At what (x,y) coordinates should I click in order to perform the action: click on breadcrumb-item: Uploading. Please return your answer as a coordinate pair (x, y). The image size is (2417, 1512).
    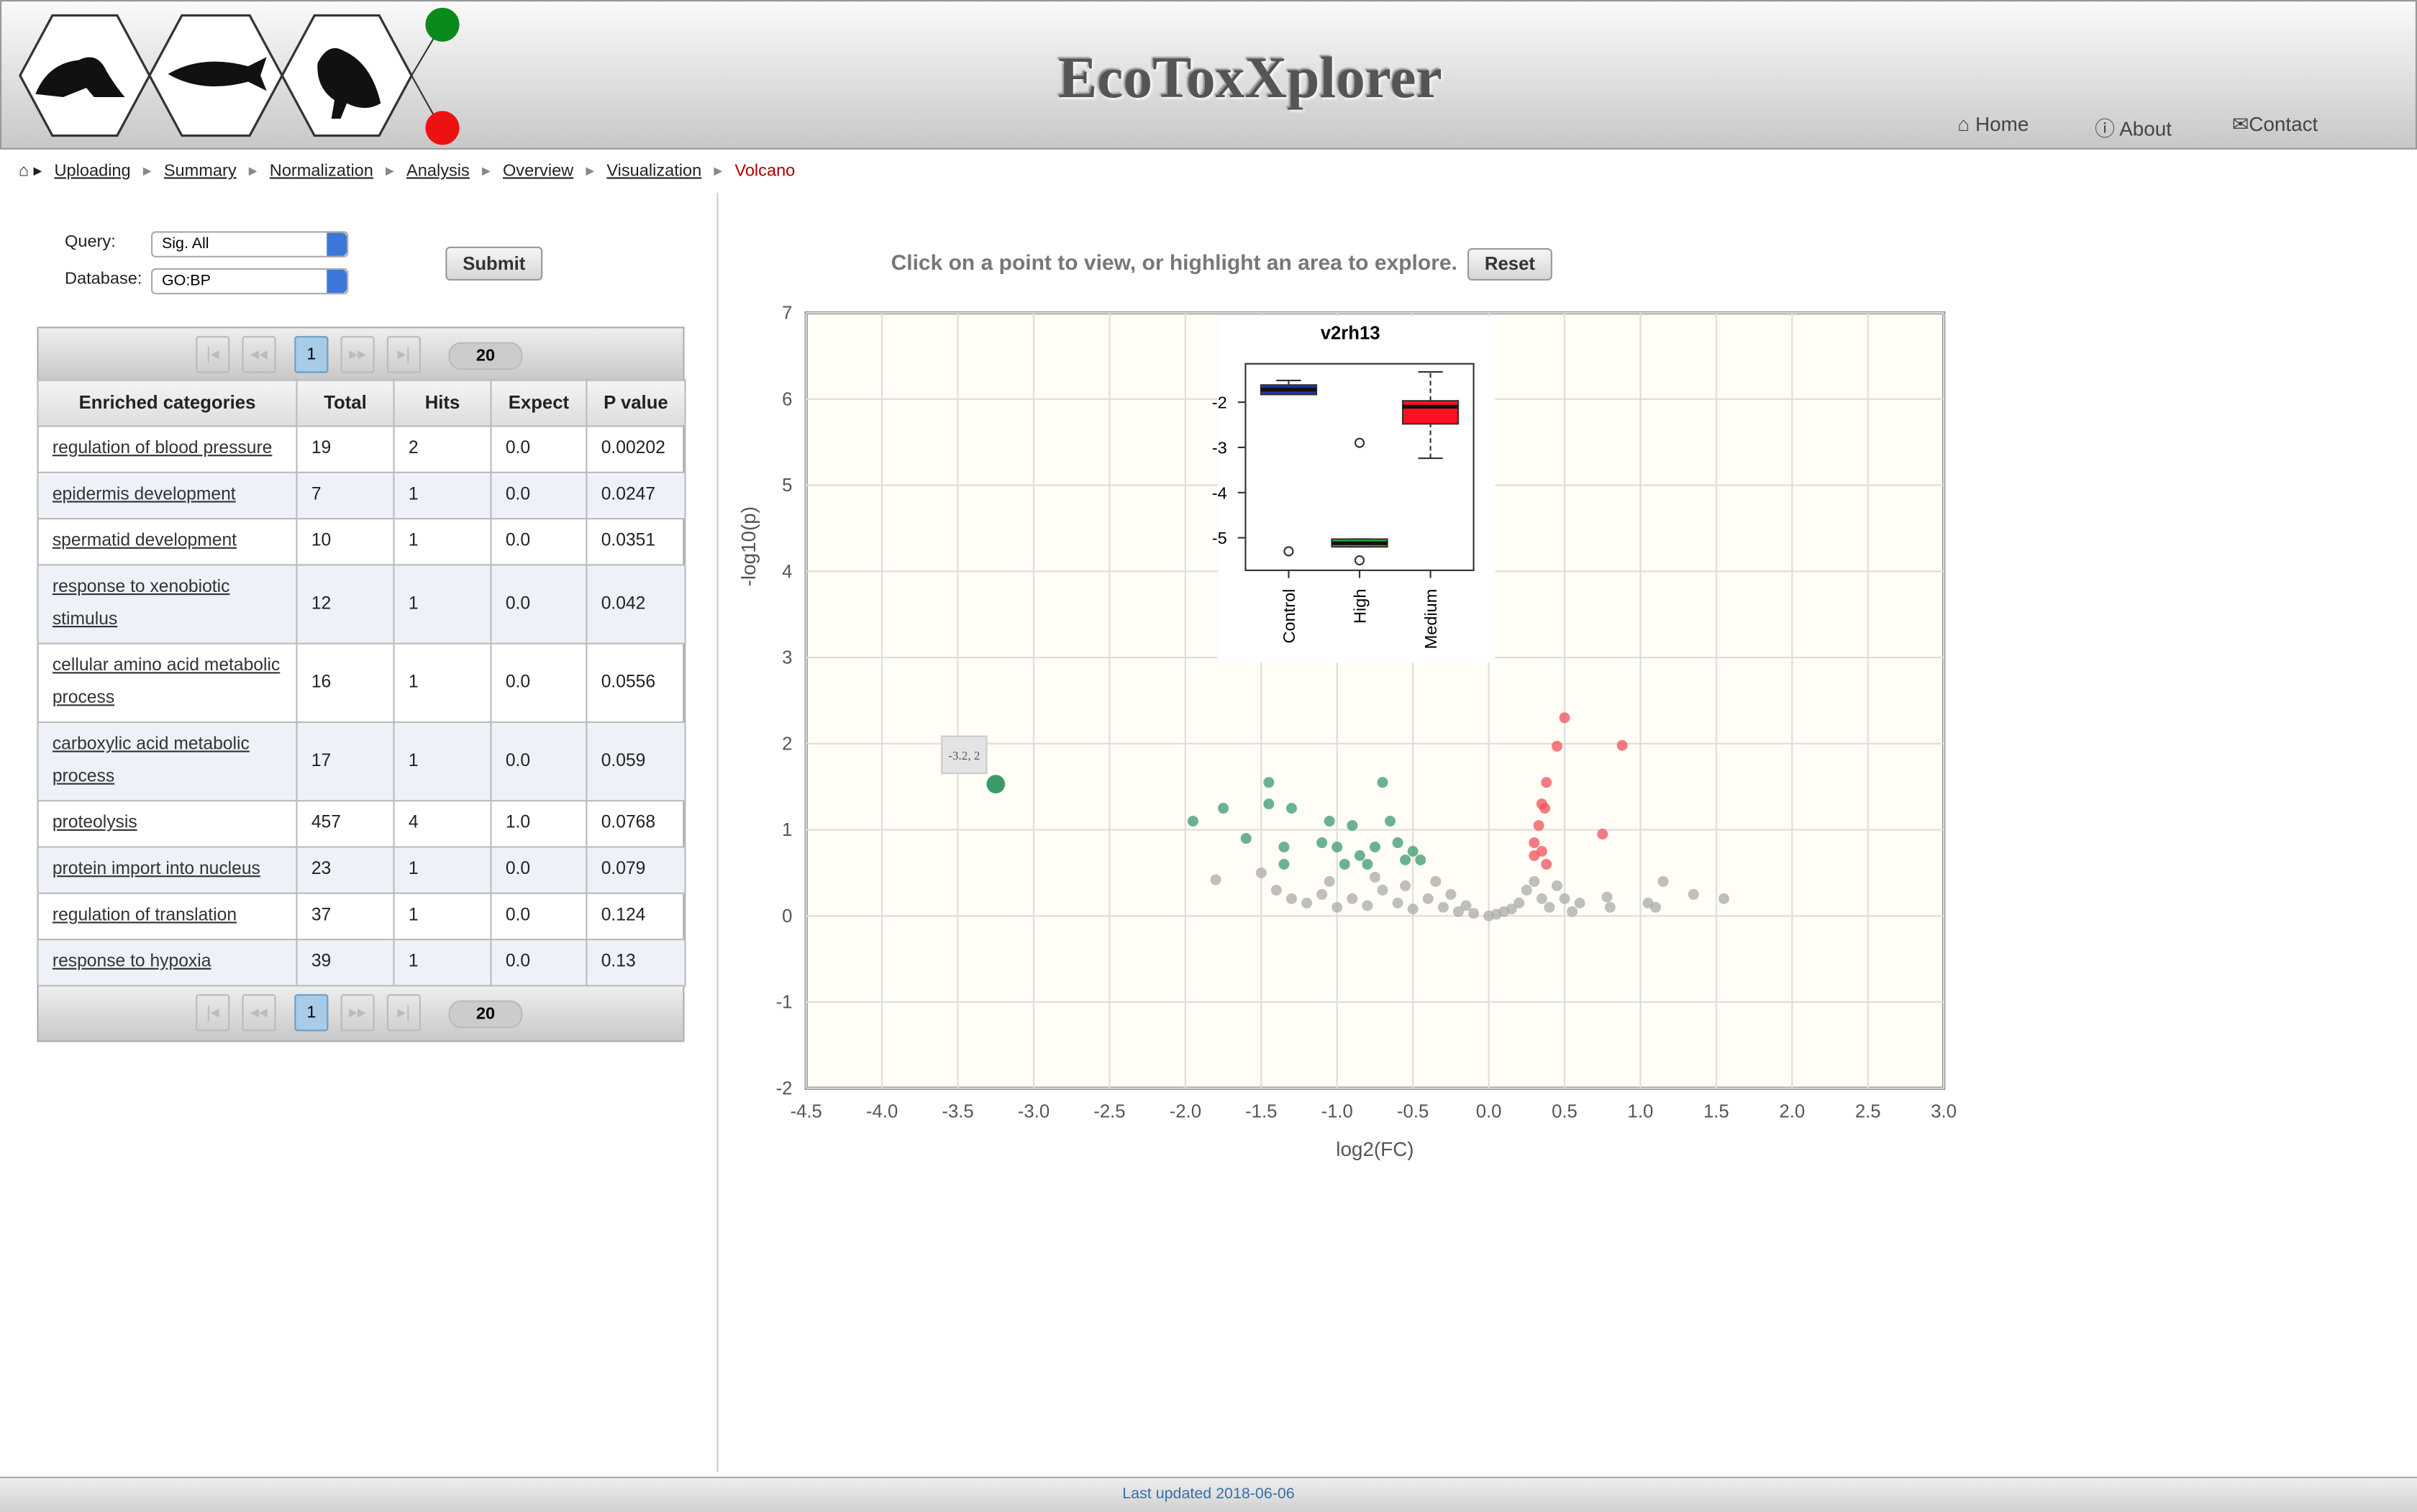
    Looking at the image, I should click on (93, 171).